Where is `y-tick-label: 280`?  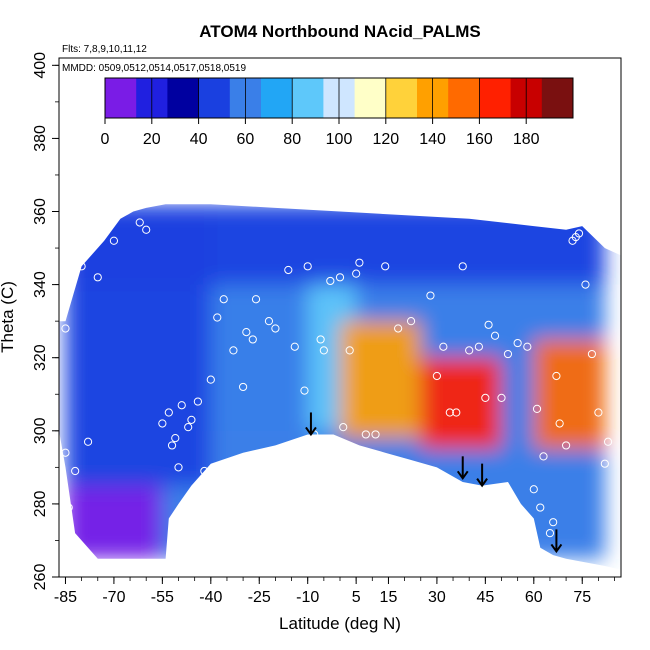 y-tick-label: 280 is located at coordinates (40, 503).